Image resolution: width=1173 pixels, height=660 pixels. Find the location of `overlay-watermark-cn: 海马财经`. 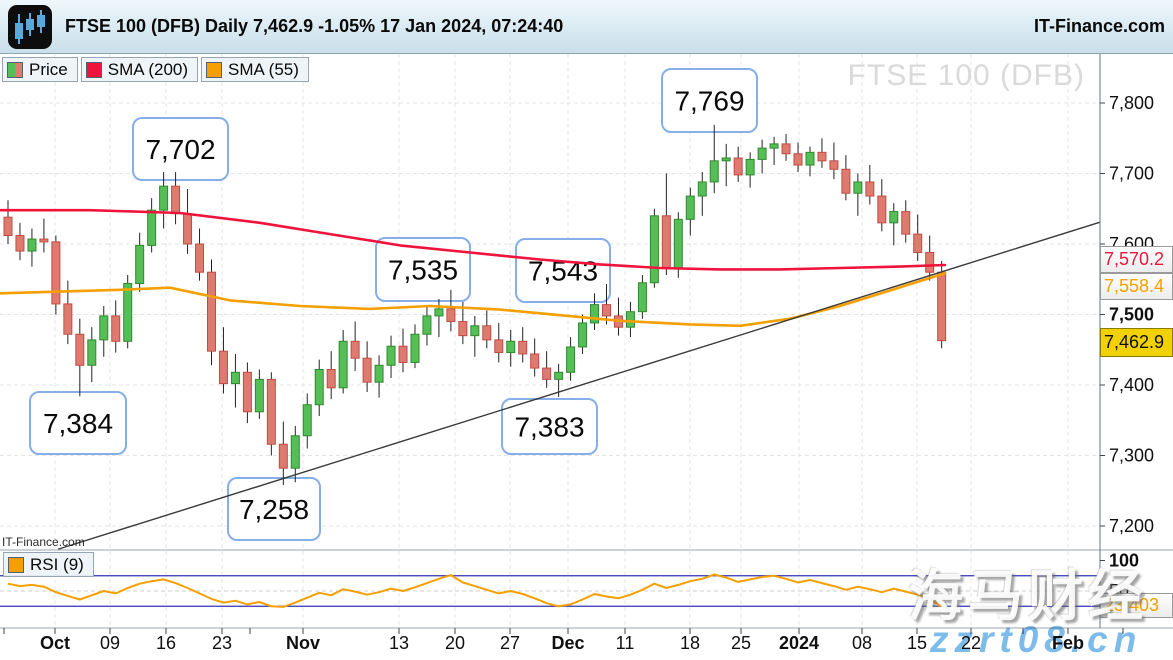

overlay-watermark-cn: 海马财经 is located at coordinates (1028, 596).